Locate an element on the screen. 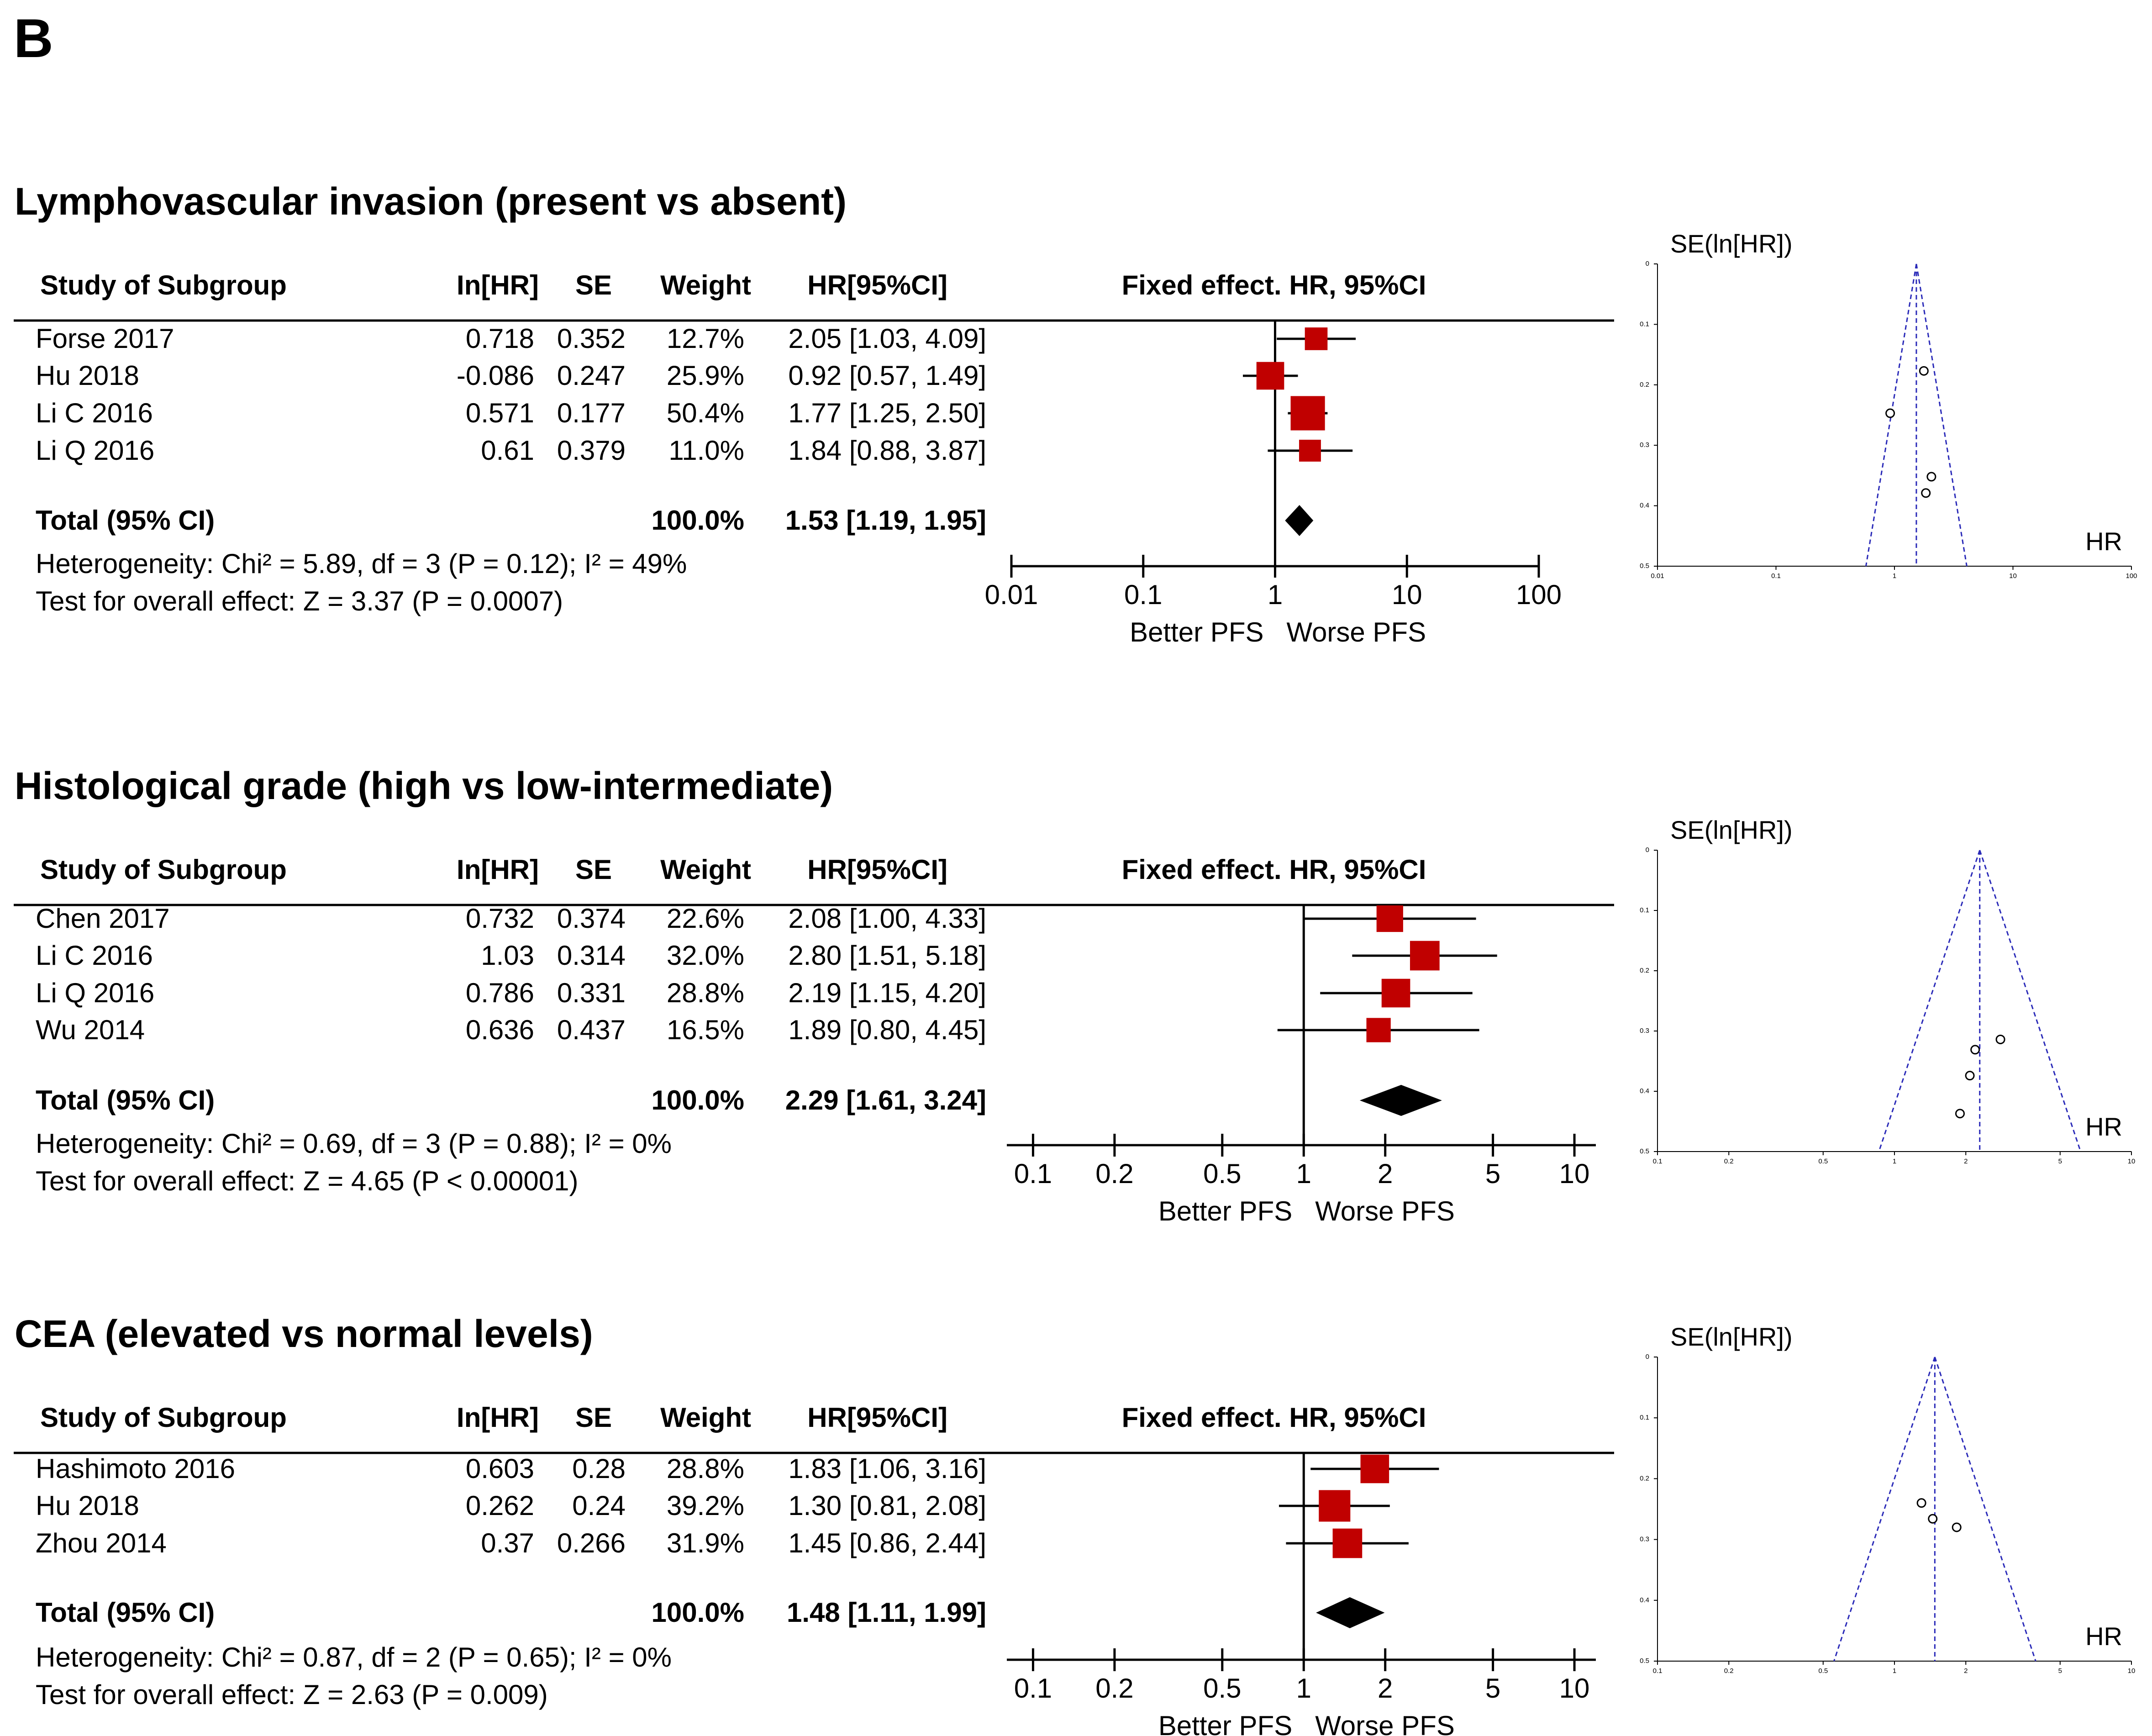 Image resolution: width=2152 pixels, height=1736 pixels. study-lnhr: 0.786 is located at coordinates (500, 993).